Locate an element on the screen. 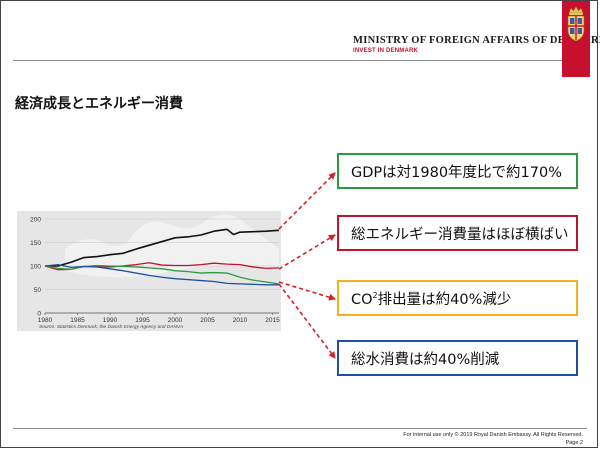 Image resolution: width=600 pixels, height=451 pixels. header-divider is located at coordinates (287, 60).